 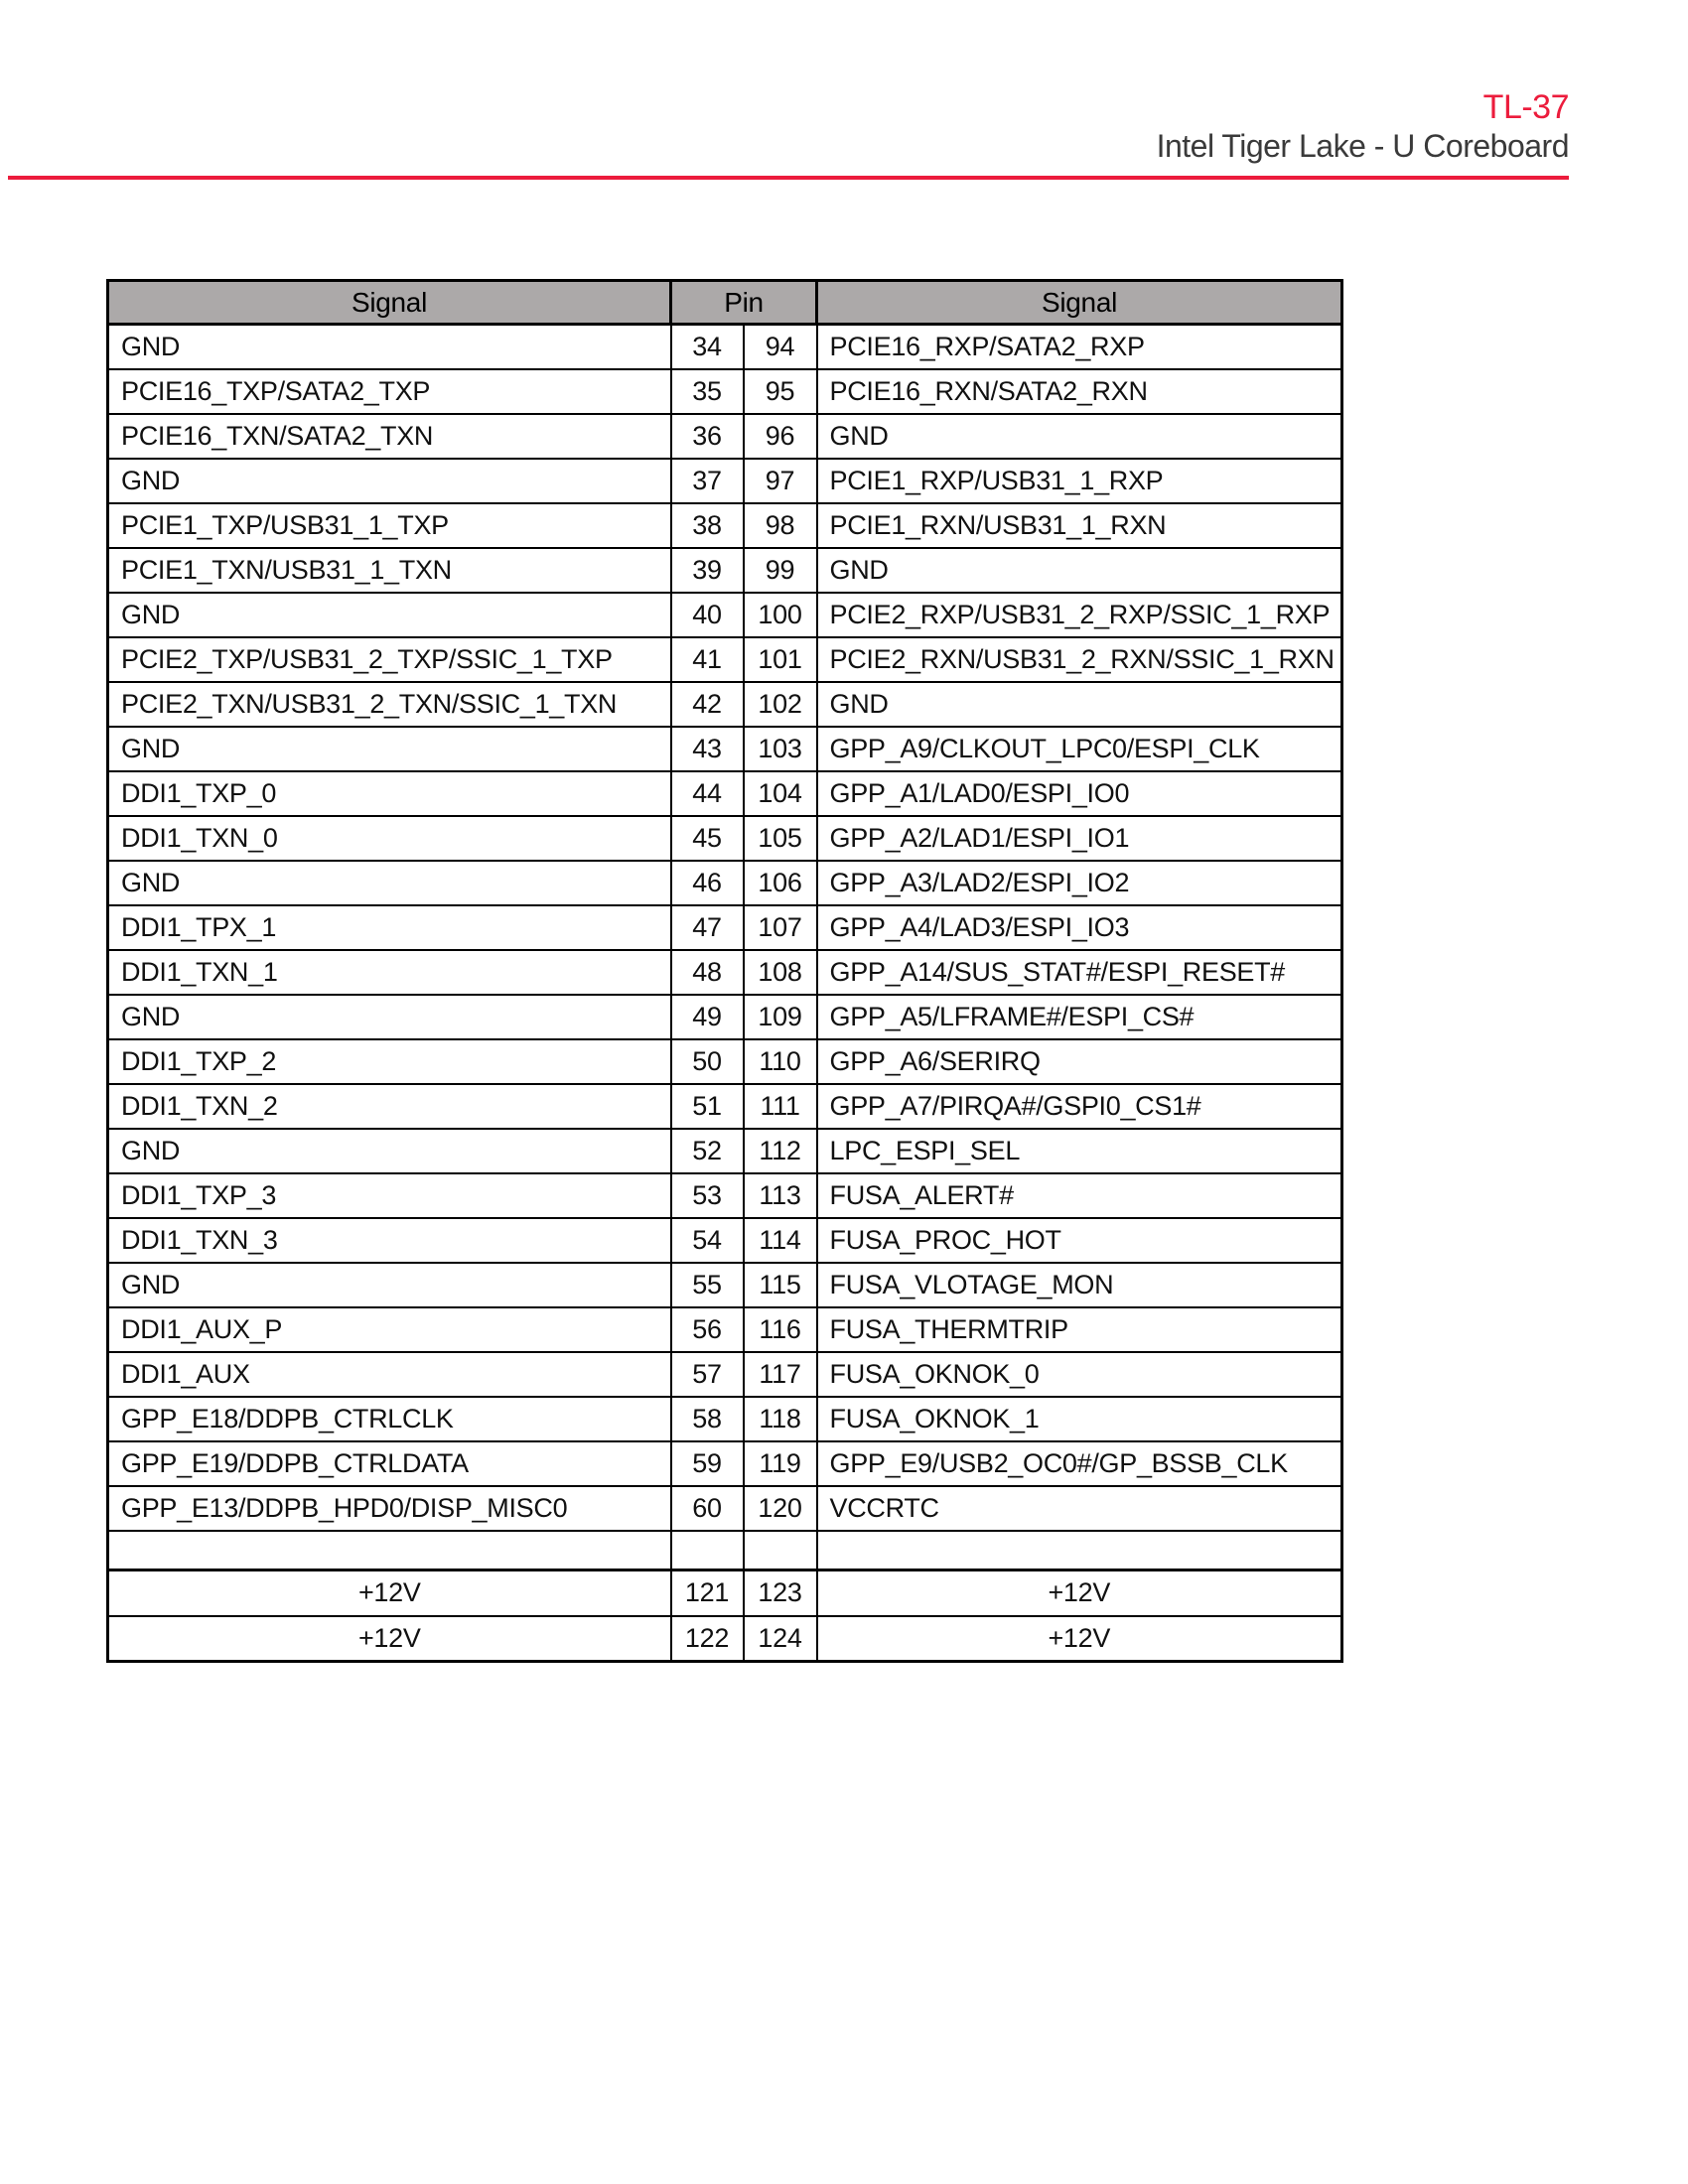 I want to click on table-row: DDI1_TPX_1 47 107 GPP_A4/LAD3/ESPI_IO3, so click(x=724, y=927).